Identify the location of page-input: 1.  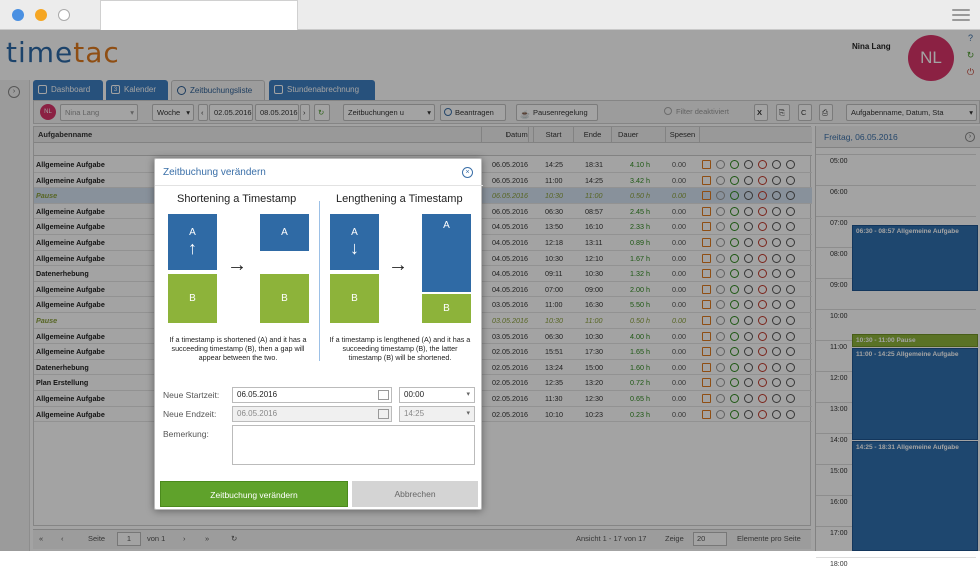
(129, 539).